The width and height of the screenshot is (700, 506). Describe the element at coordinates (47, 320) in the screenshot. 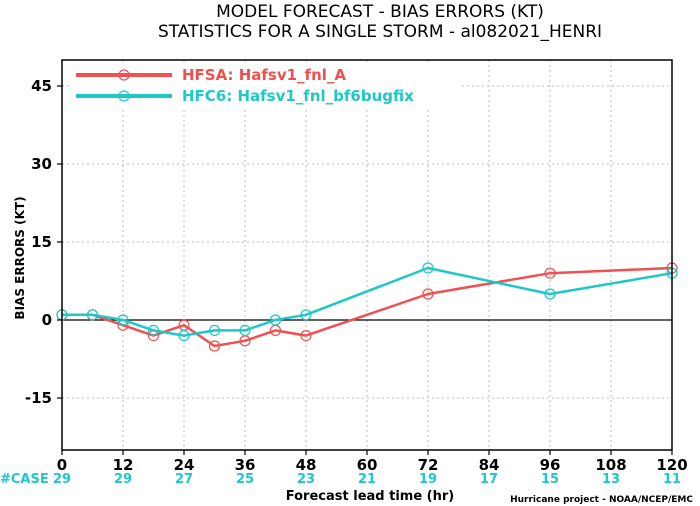

I see `y-tick-label: 0` at that location.